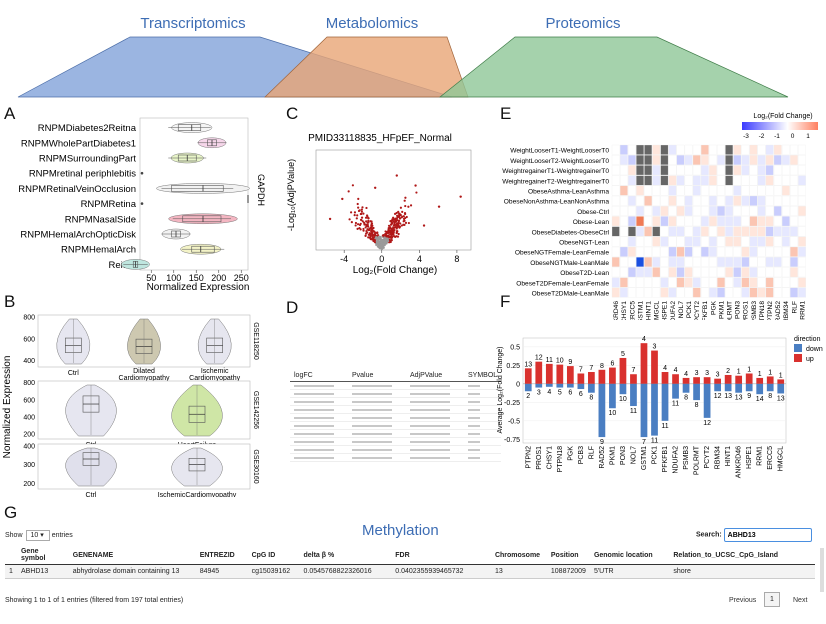 This screenshot has height=624, width=826. Describe the element at coordinates (629, 555) in the screenshot. I see `column-header: Genomic location` at that location.